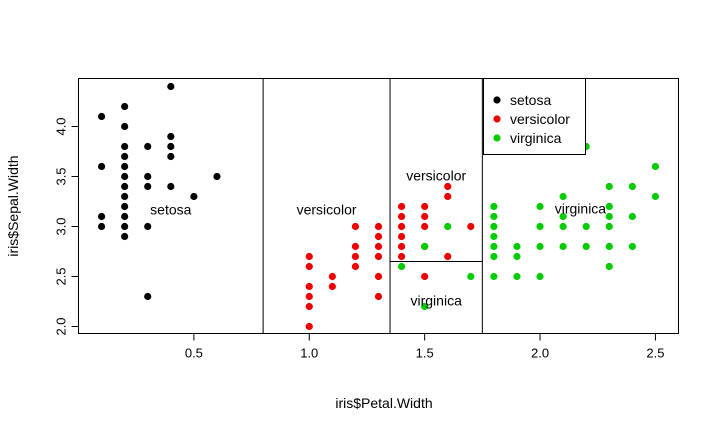 Image resolution: width=718 pixels, height=432 pixels. Describe the element at coordinates (655, 353) in the screenshot. I see `x-tick-label: 2.5` at that location.